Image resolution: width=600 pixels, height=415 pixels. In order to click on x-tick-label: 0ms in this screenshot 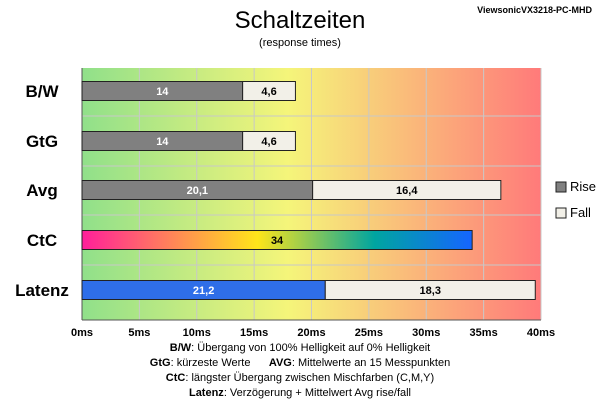, I will do `click(82, 333)`.